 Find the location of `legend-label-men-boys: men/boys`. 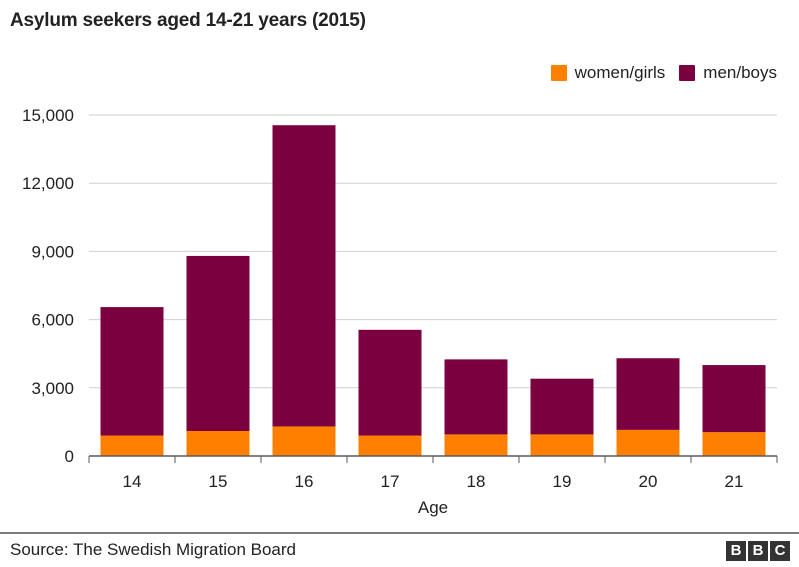

legend-label-men-boys: men/boys is located at coordinates (740, 72).